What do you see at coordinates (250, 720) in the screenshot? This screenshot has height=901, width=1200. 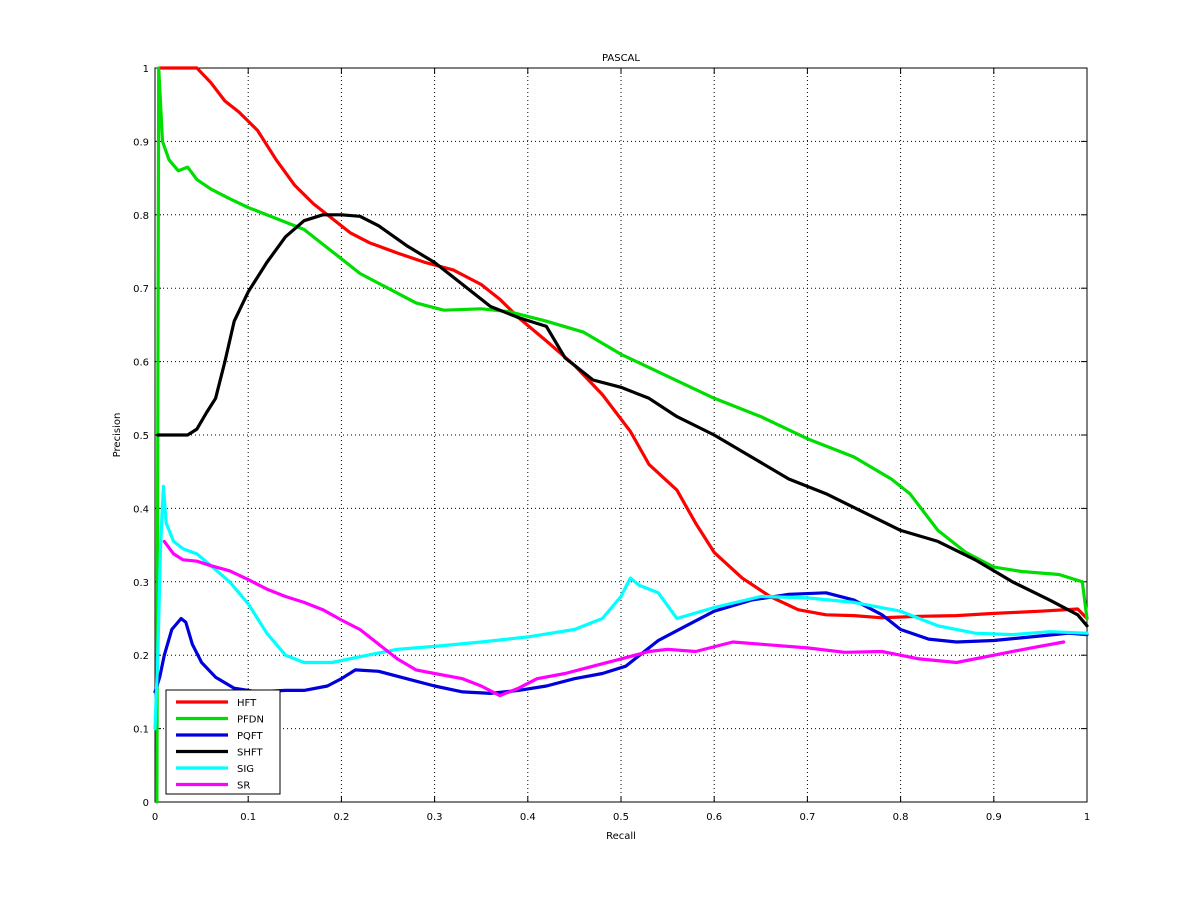 I see `legend-label-pfdn: PFDN` at bounding box center [250, 720].